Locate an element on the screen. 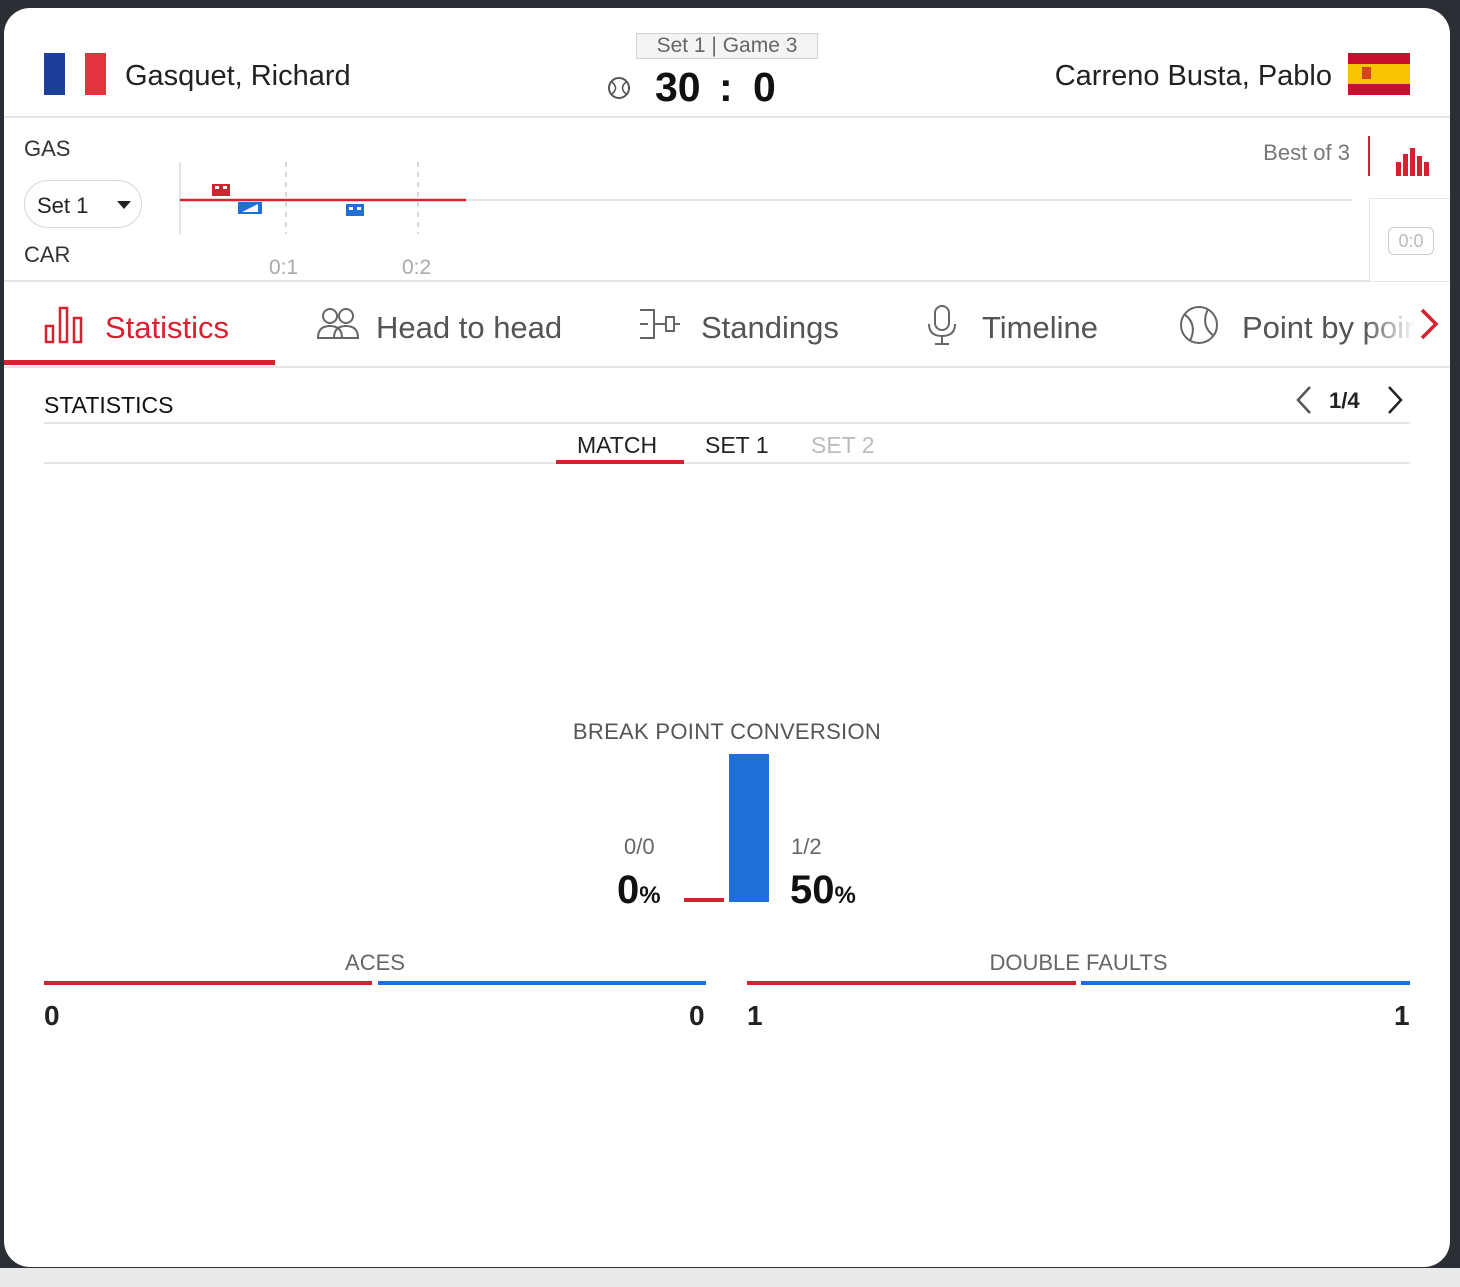 Image resolution: width=1460 pixels, height=1287 pixels. double-faults-home-value: 1 is located at coordinates (755, 1015).